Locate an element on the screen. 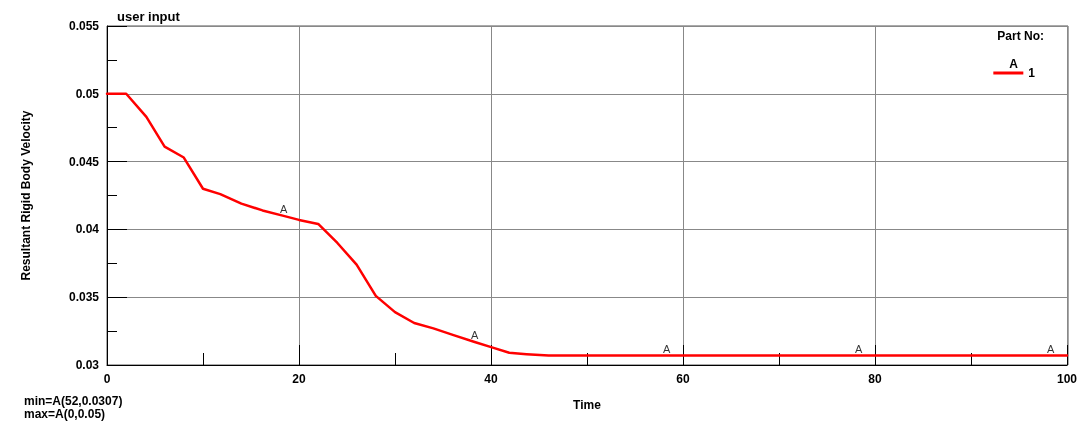 Image resolution: width=1080 pixels, height=425 pixels. x-tick-label: 20 is located at coordinates (299, 379).